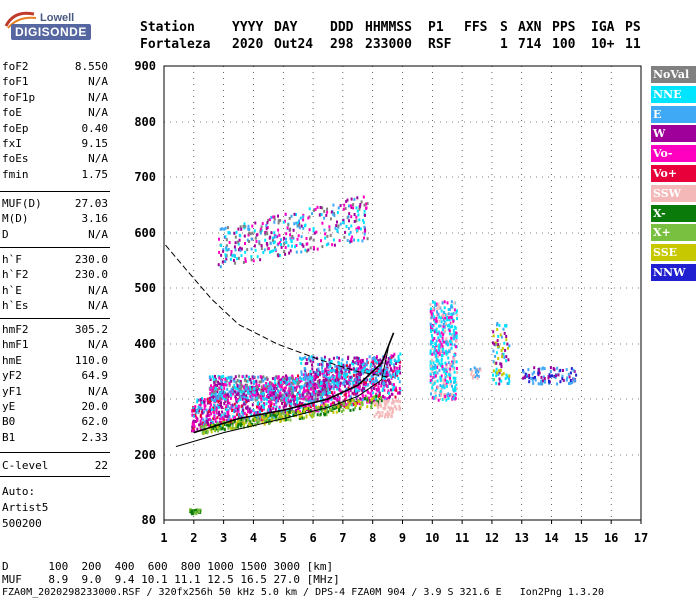 The image size is (700, 600). What do you see at coordinates (98, 345) in the screenshot?
I see `param-value: N/A` at bounding box center [98, 345].